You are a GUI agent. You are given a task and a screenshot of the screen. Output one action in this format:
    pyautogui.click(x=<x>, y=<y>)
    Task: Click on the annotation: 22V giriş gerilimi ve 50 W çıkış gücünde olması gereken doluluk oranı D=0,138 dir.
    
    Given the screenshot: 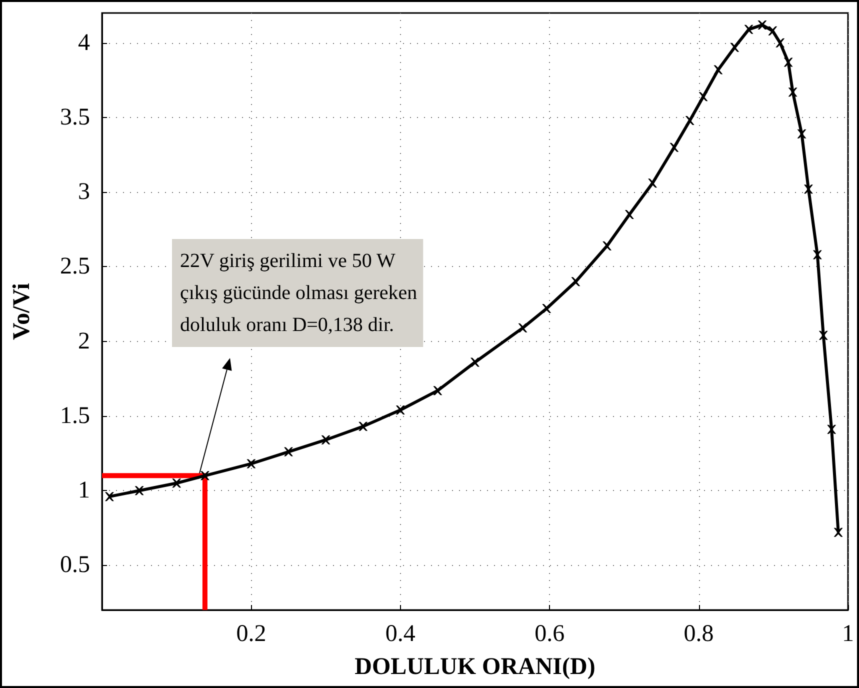 What is the action you would take?
    pyautogui.click(x=299, y=293)
    